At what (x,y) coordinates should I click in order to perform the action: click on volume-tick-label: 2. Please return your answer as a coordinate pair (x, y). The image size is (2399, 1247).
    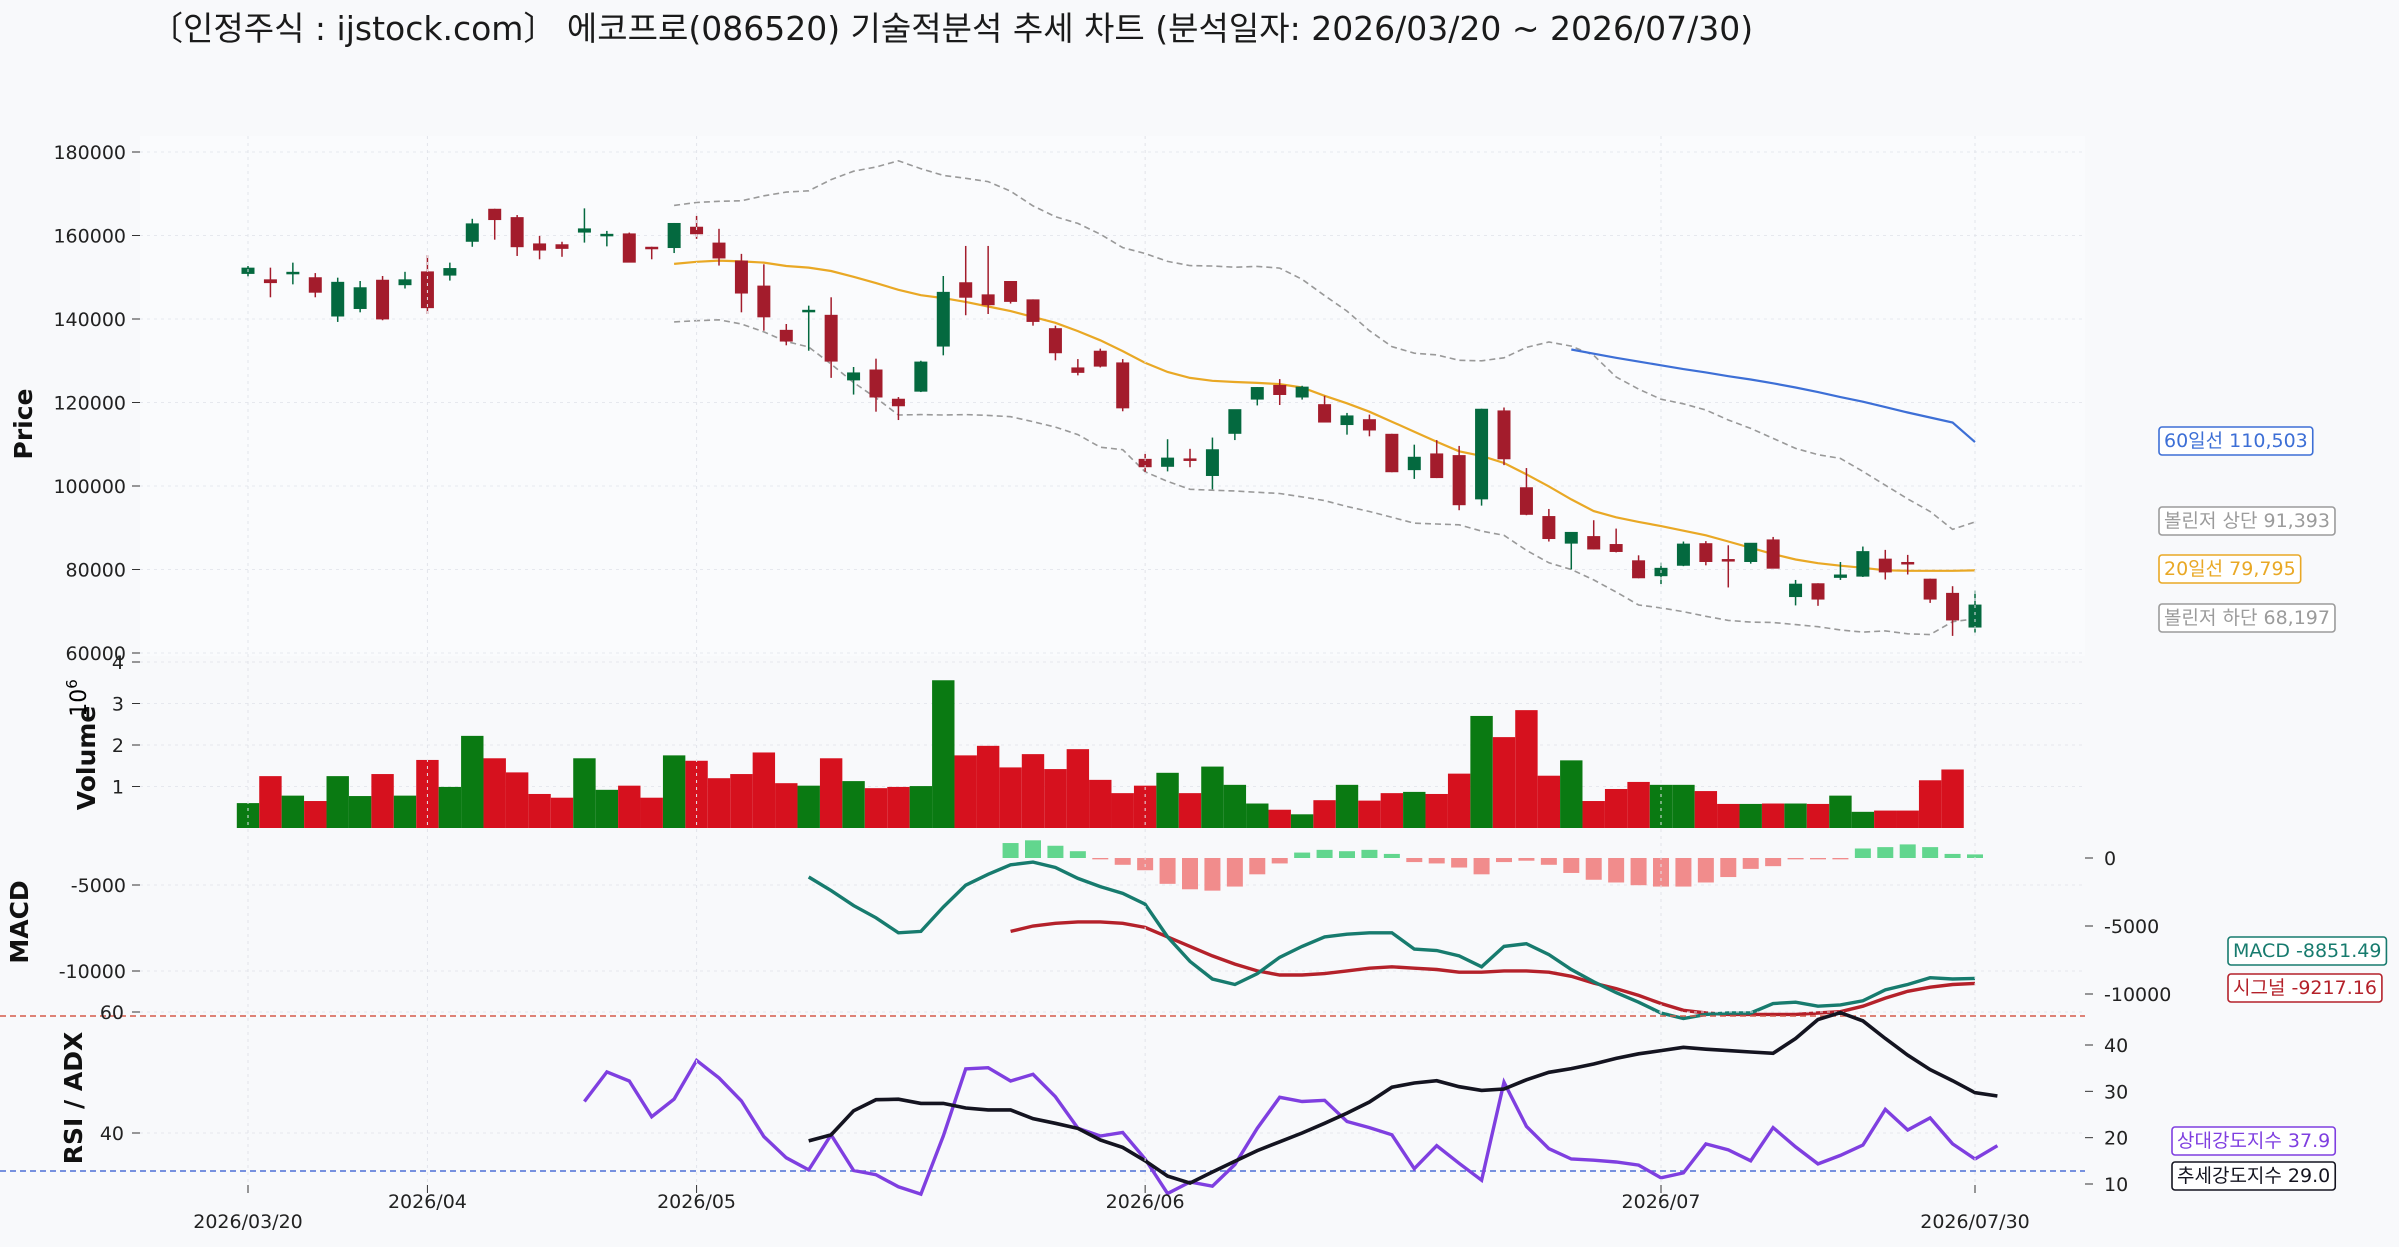
    Looking at the image, I should click on (118, 746).